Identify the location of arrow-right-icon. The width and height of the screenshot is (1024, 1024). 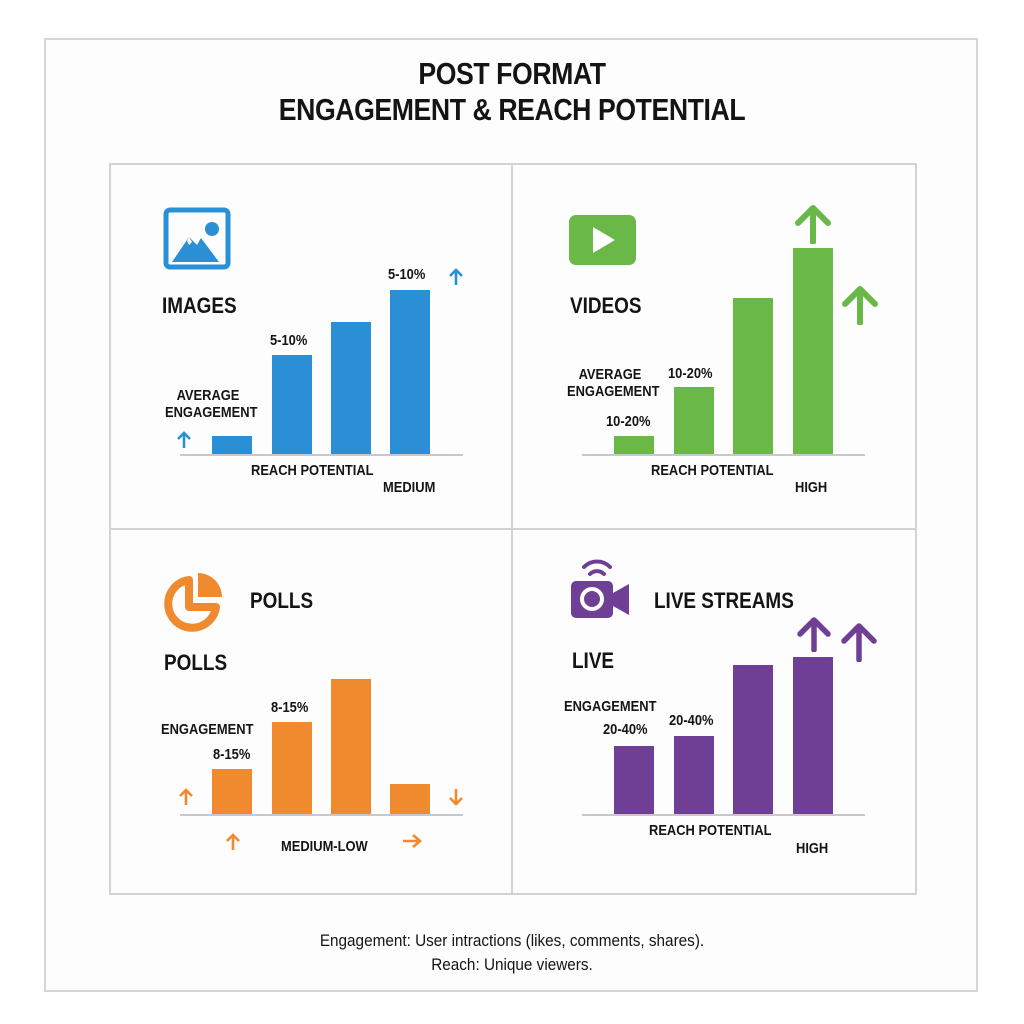
(412, 841).